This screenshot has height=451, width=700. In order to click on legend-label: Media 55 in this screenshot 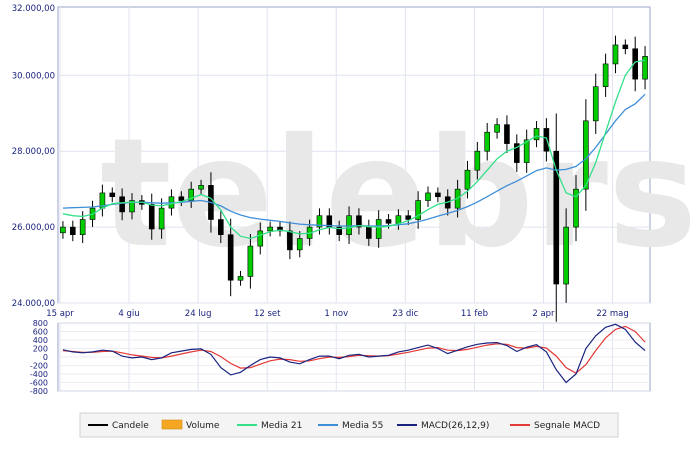, I will do `click(362, 426)`.